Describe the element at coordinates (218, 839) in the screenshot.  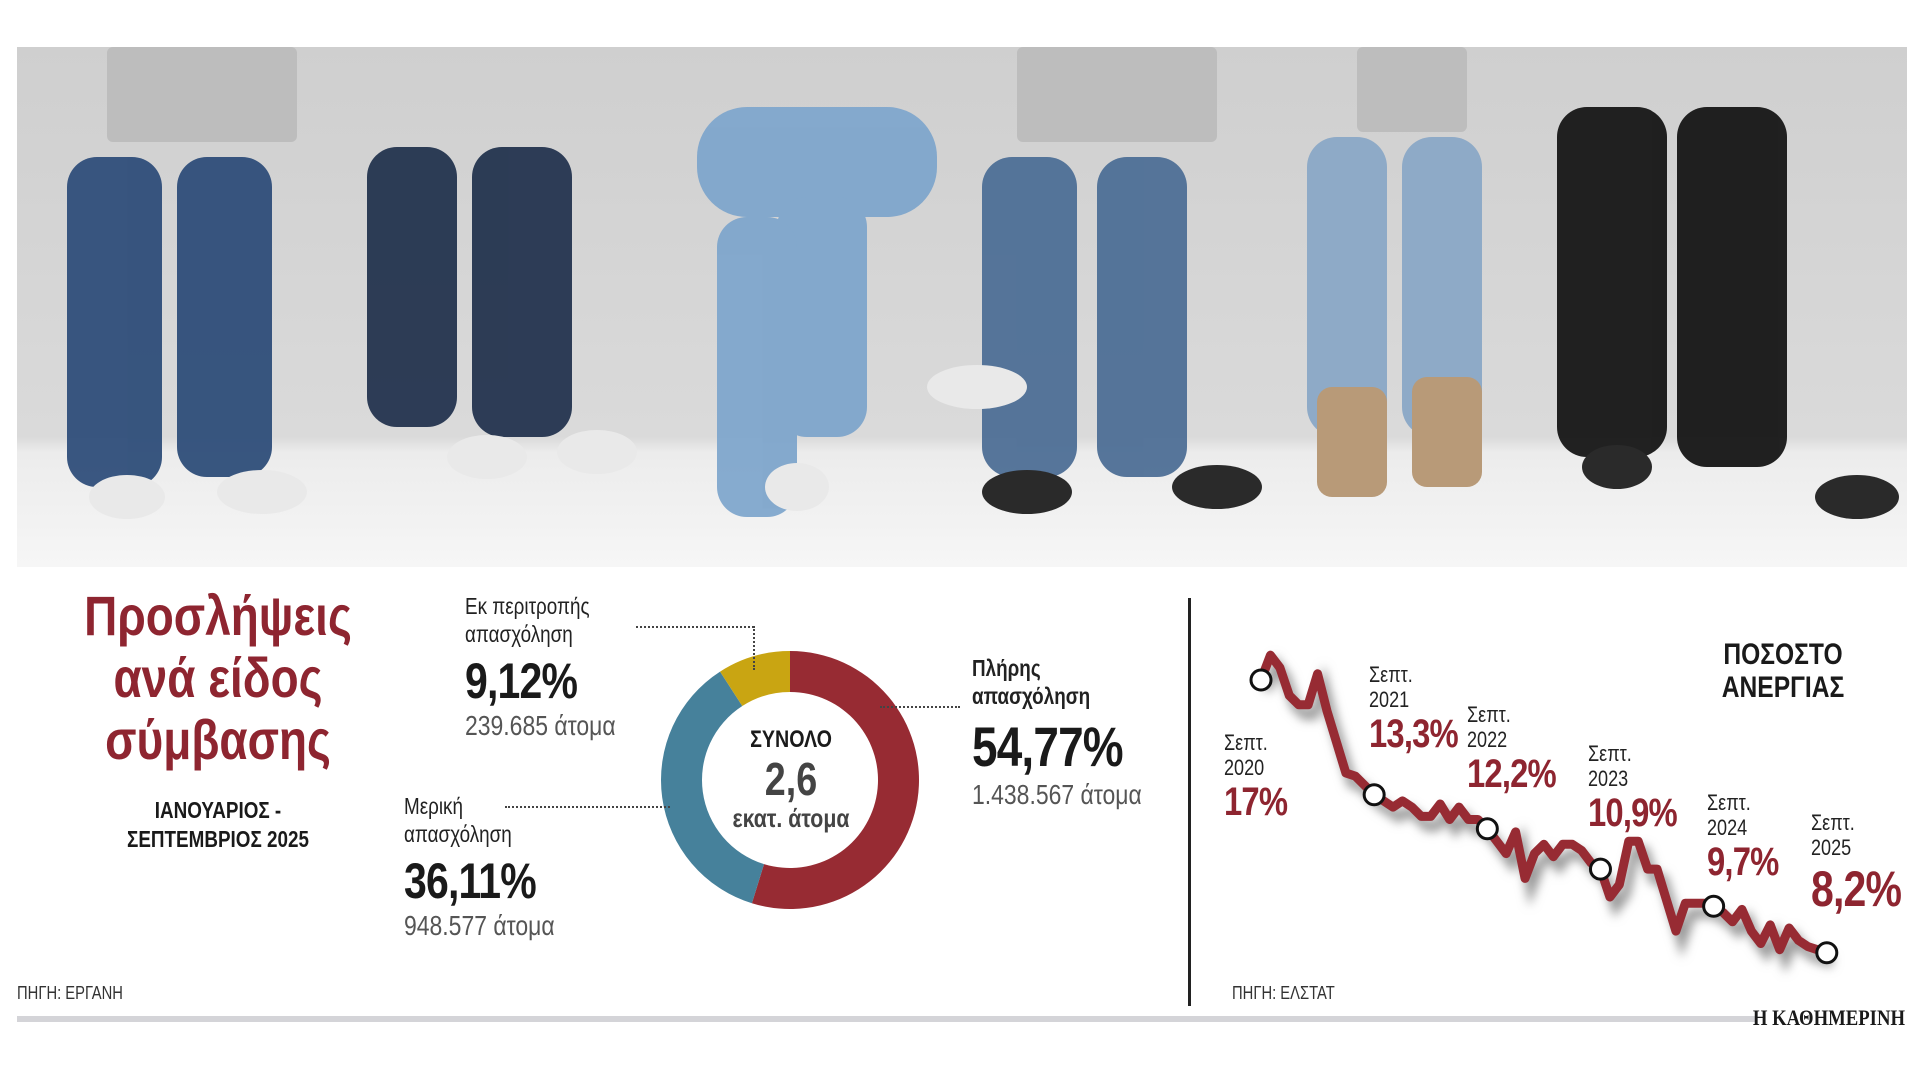
I see `period-line: ΣΕΠΤΕΜΒΡΙΟΣ 2025` at that location.